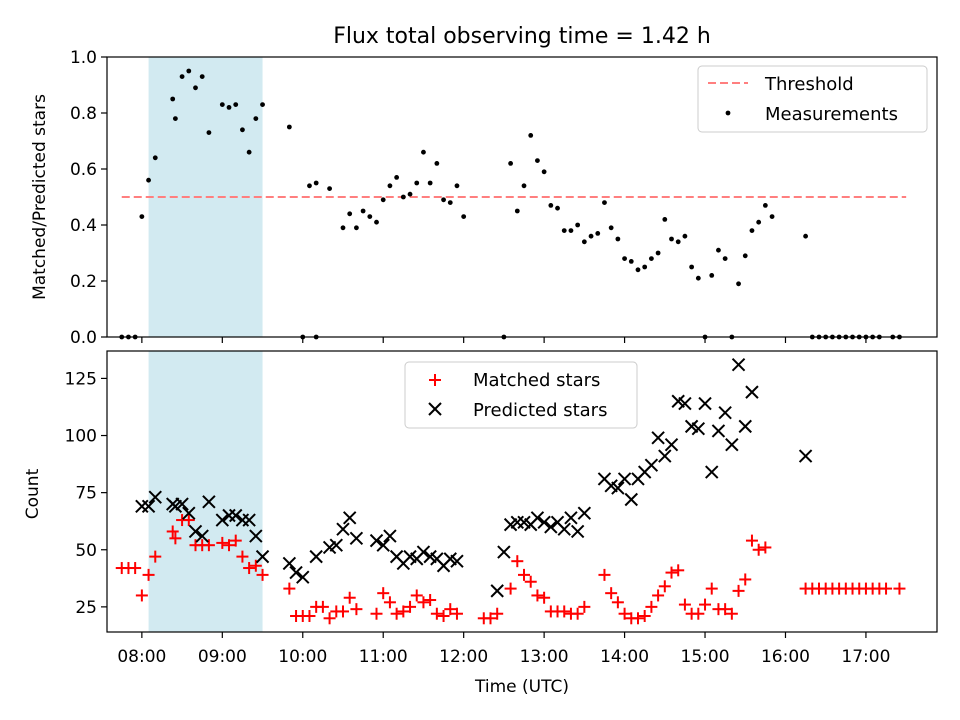 The width and height of the screenshot is (960, 720). Describe the element at coordinates (504, 340) in the screenshot. I see `ratio-x-ticks` at that location.